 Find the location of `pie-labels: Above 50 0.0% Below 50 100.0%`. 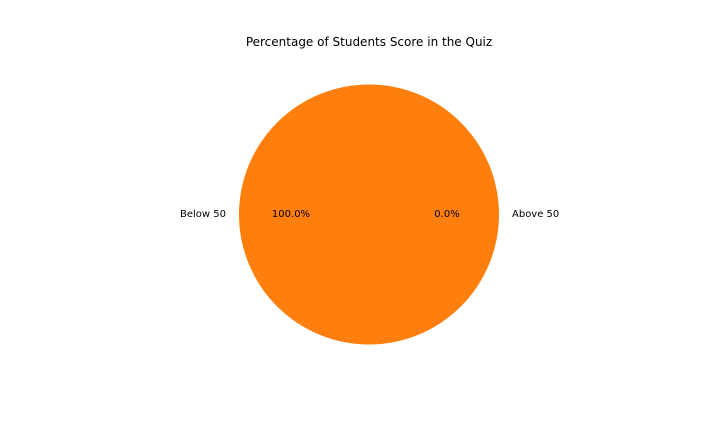

pie-labels: Above 50 0.0% Below 50 100.0% is located at coordinates (369, 214).